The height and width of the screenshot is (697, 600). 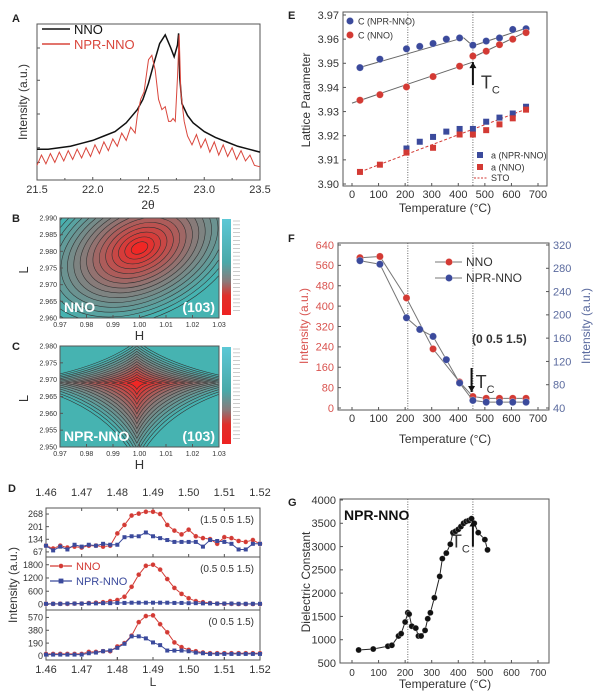 I want to click on panel-e-x-tick-label: 700, so click(x=538, y=195).